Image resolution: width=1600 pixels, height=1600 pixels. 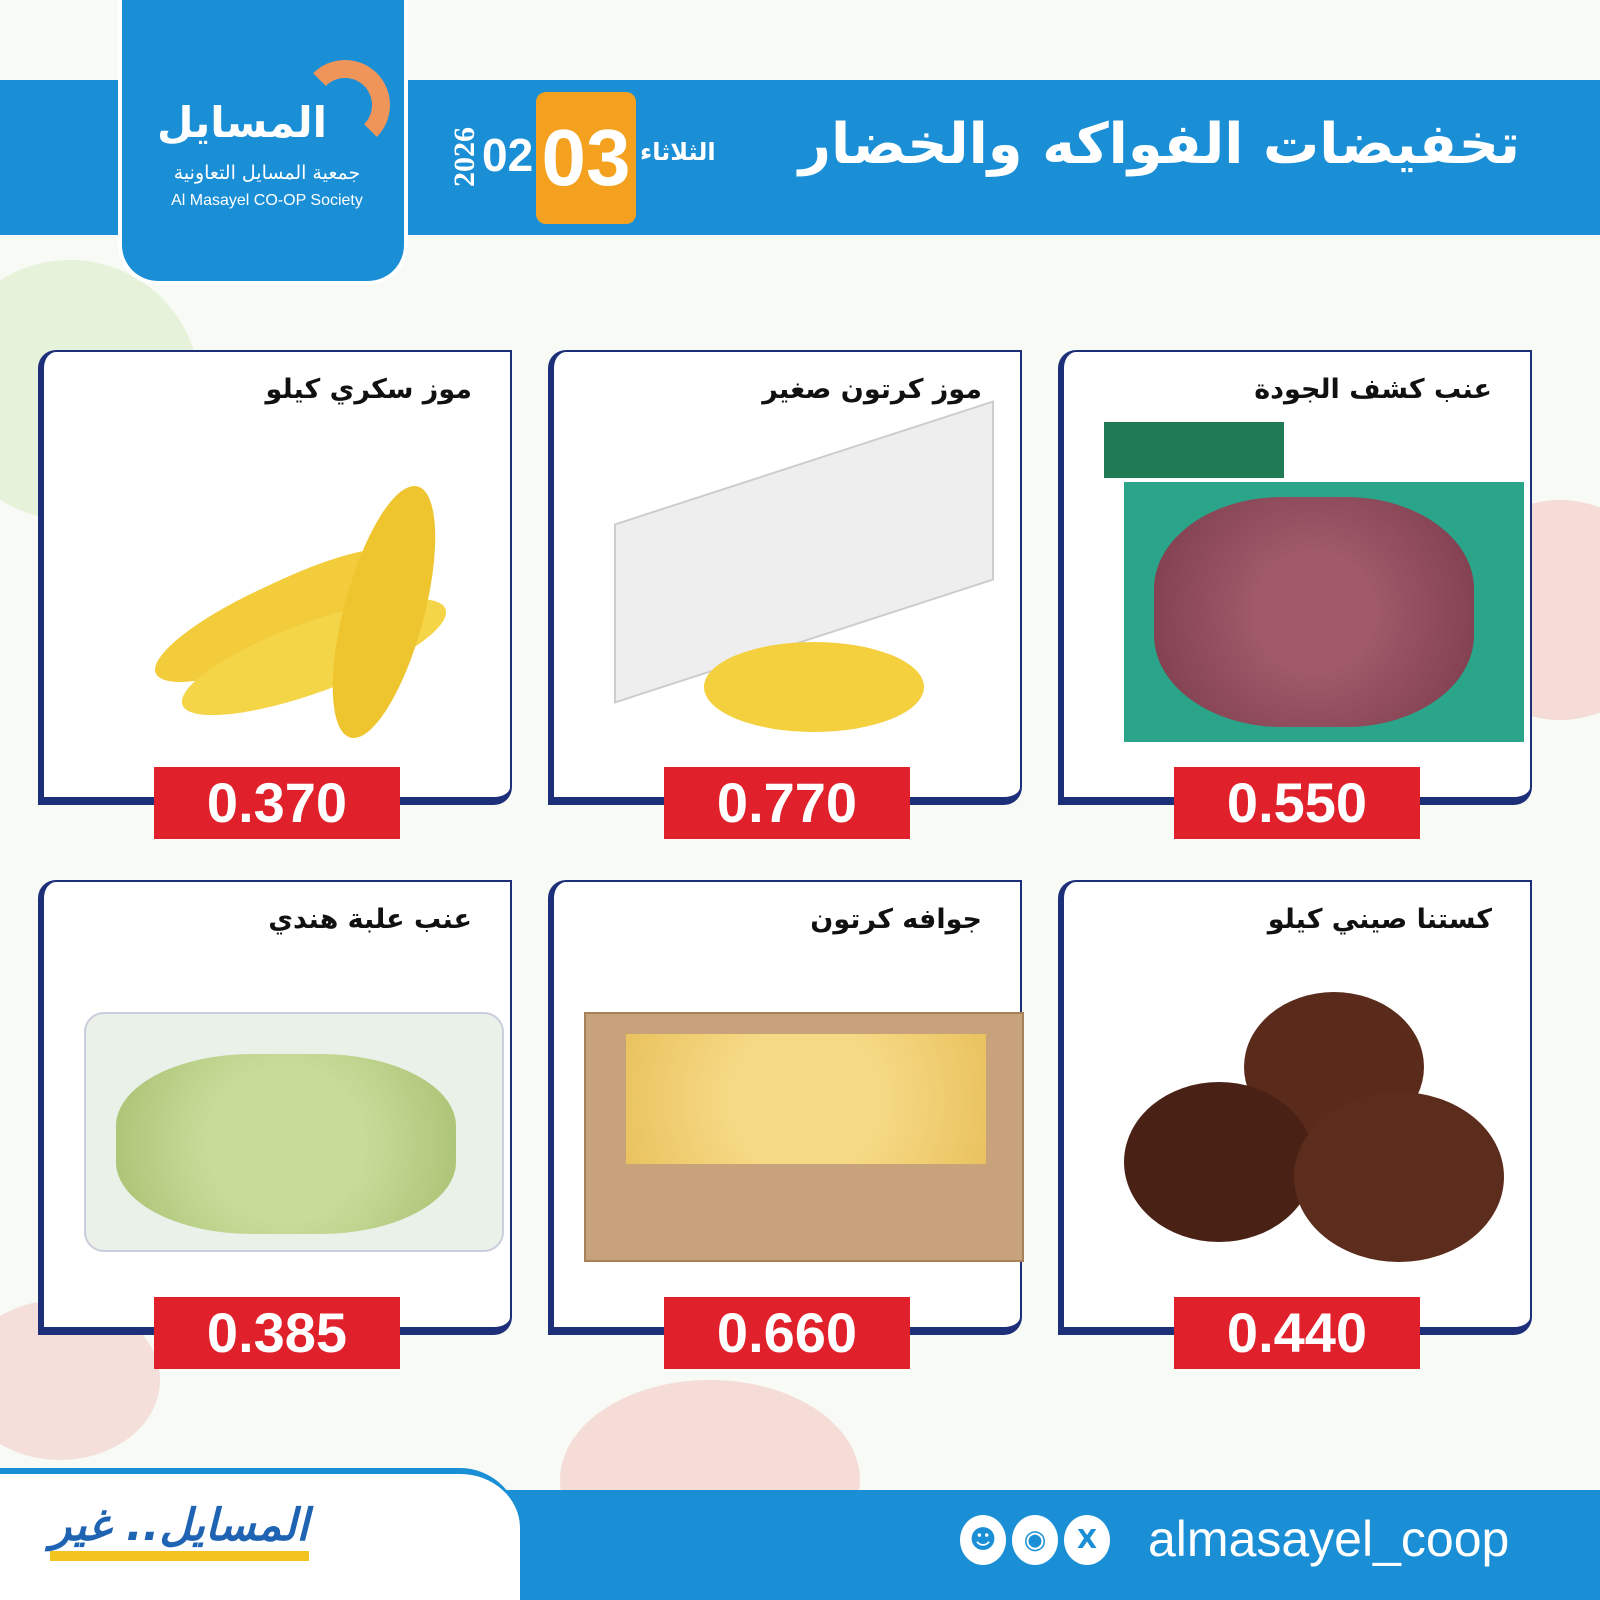 I want to click on date-year: 2026, so click(x=464, y=157).